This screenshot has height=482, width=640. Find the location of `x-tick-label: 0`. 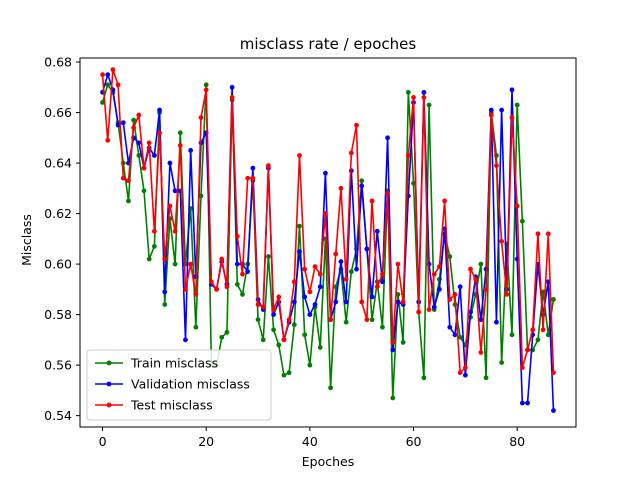

x-tick-label: 0 is located at coordinates (103, 441).